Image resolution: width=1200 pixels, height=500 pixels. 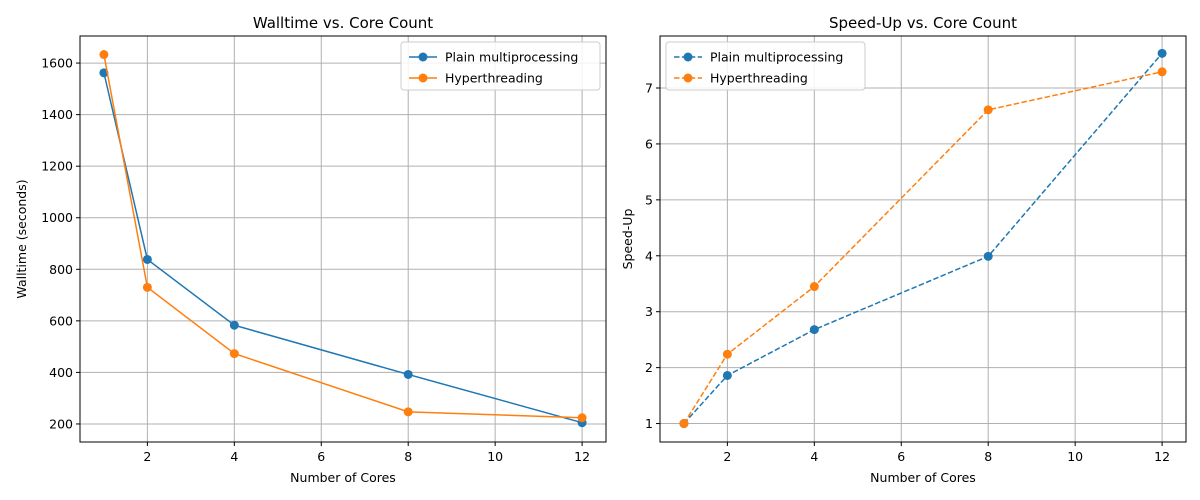 What do you see at coordinates (61, 372) in the screenshot?
I see `y-tick-label: 400` at bounding box center [61, 372].